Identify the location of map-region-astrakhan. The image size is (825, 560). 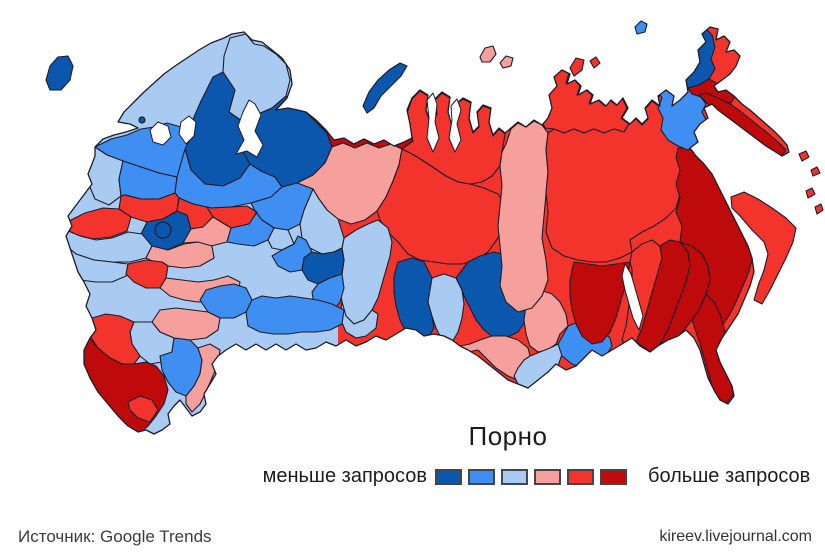
(203, 378).